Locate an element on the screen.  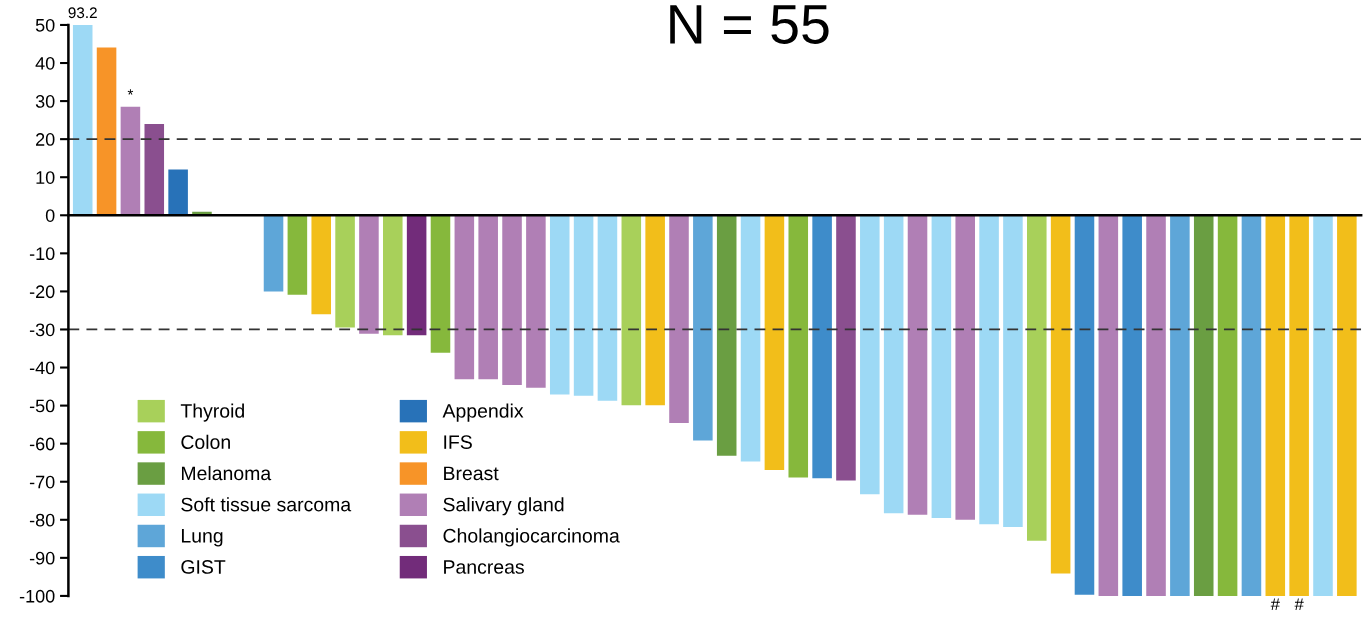
y-tick-label: -30 is located at coordinates (42, 330).